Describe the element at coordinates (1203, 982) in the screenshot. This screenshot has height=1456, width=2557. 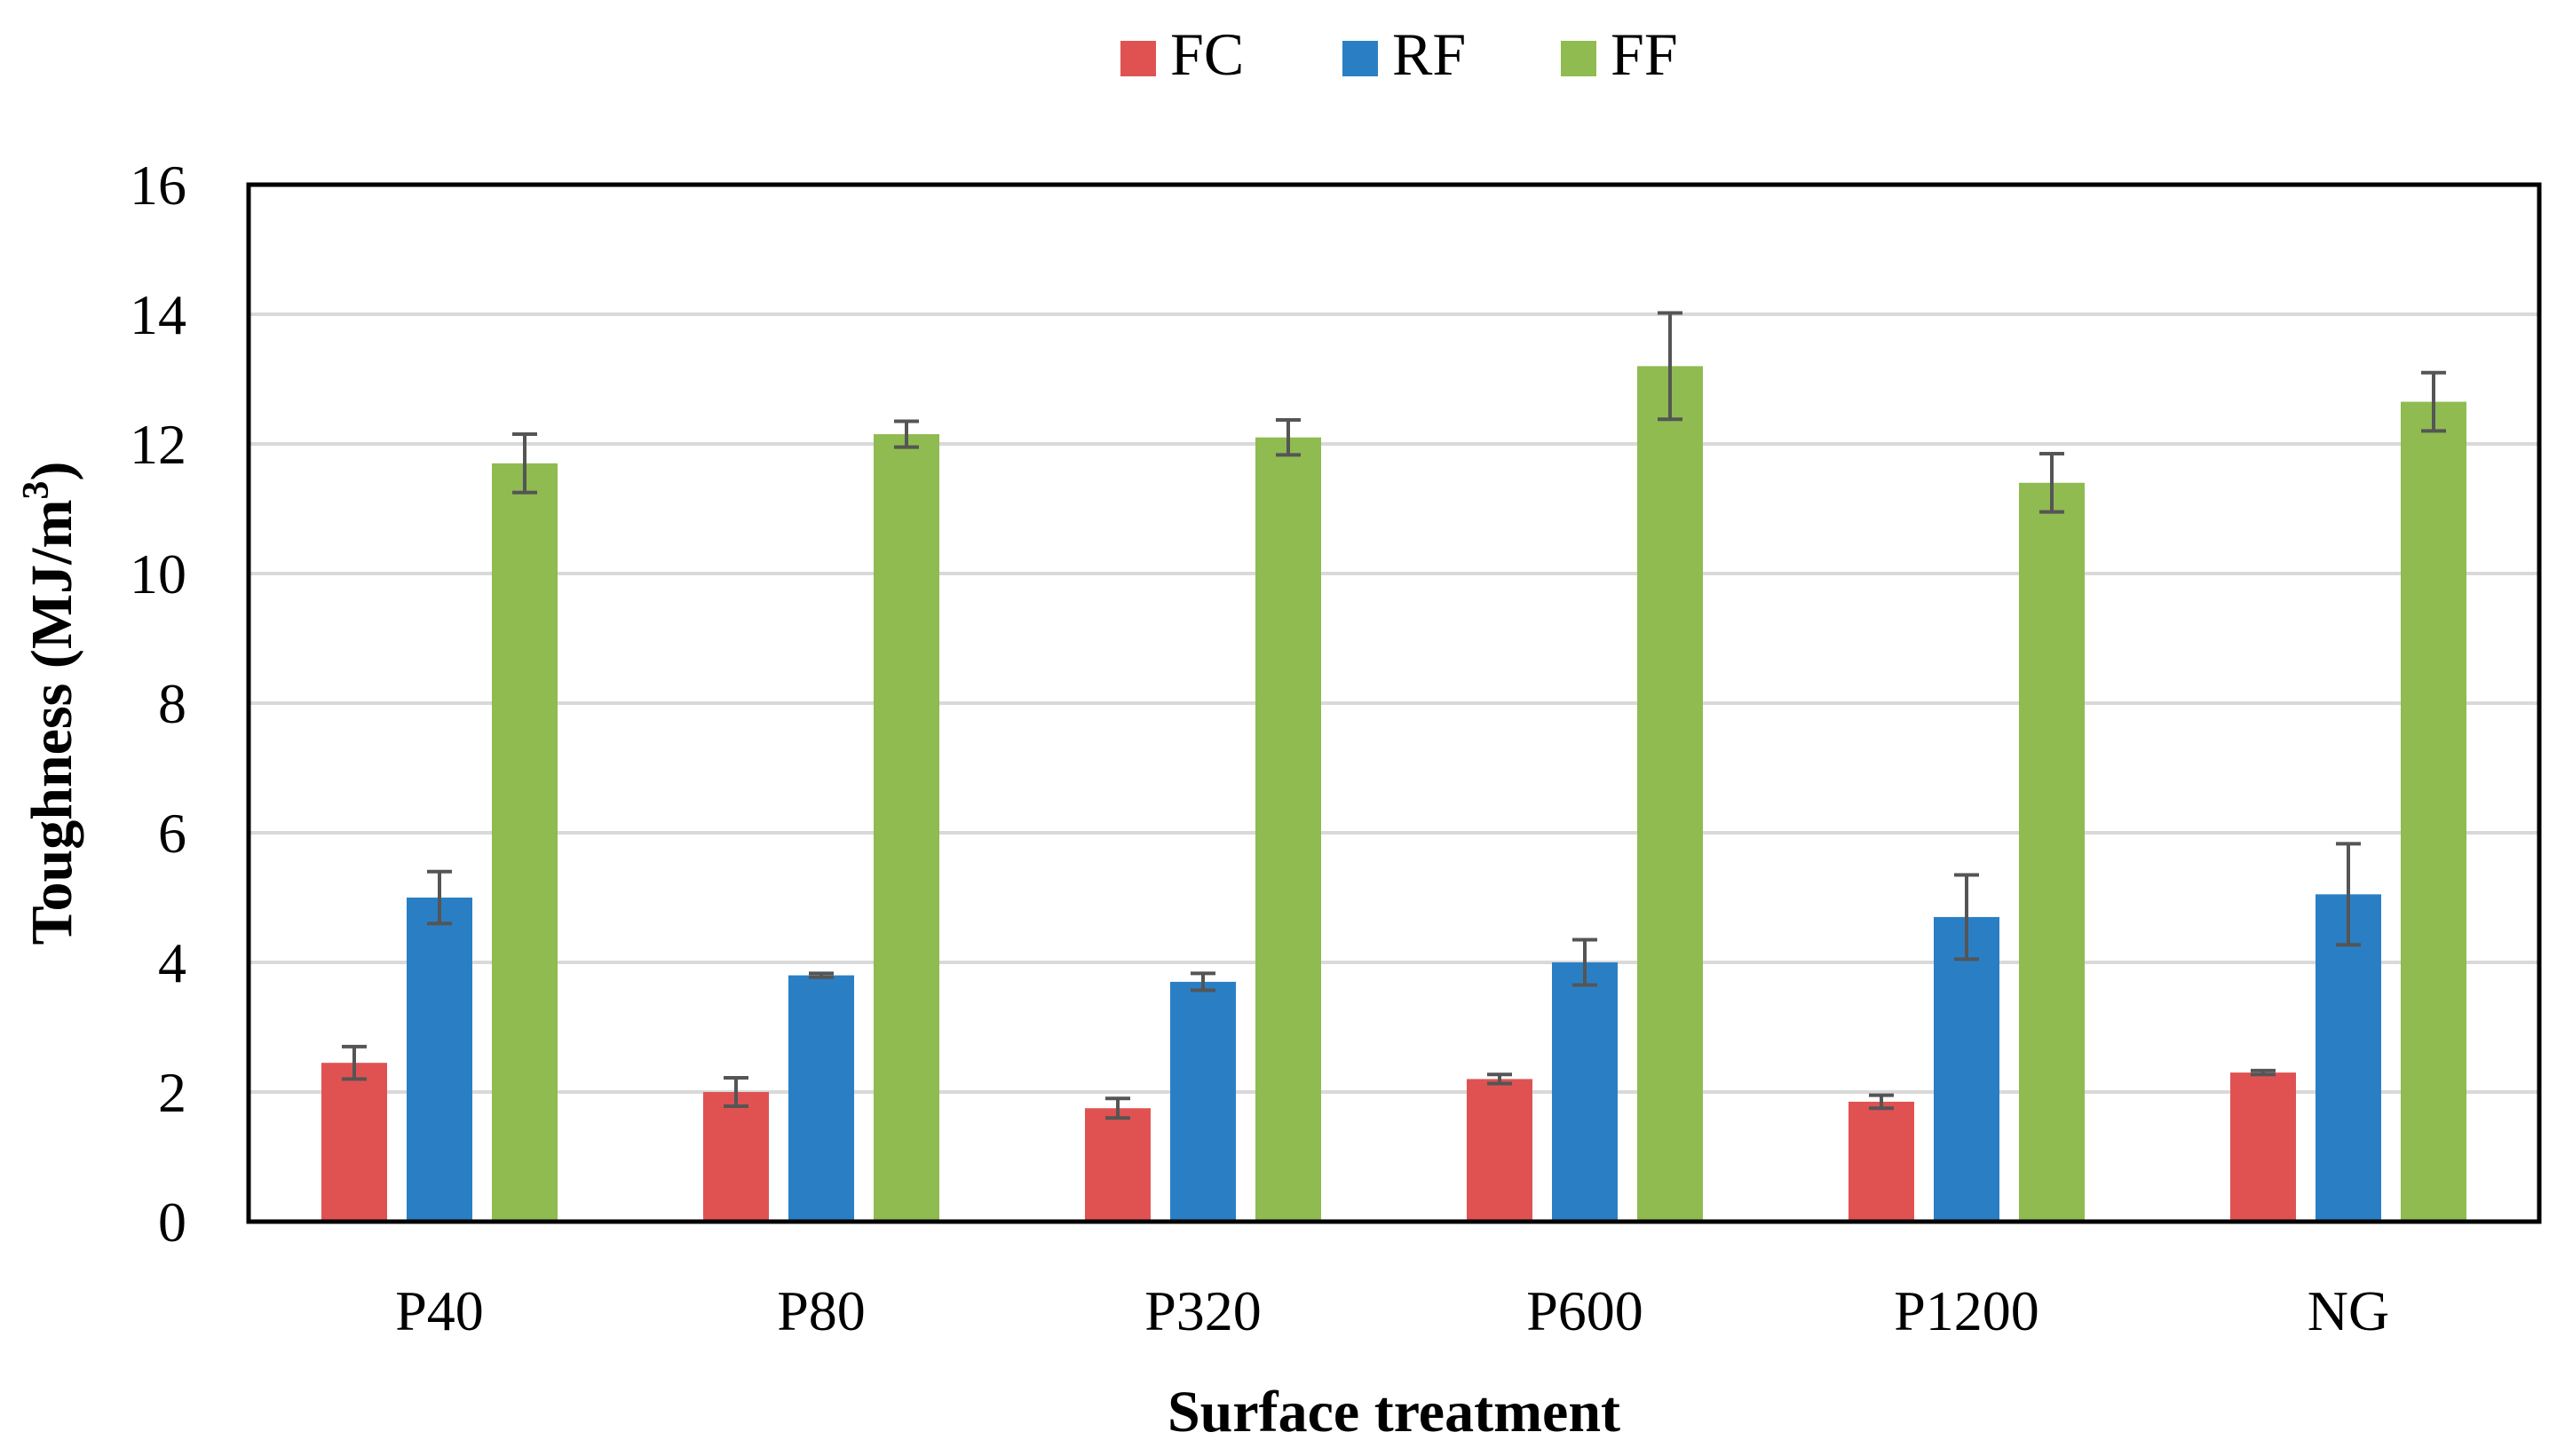
I see `error-bar-rf-p320` at that location.